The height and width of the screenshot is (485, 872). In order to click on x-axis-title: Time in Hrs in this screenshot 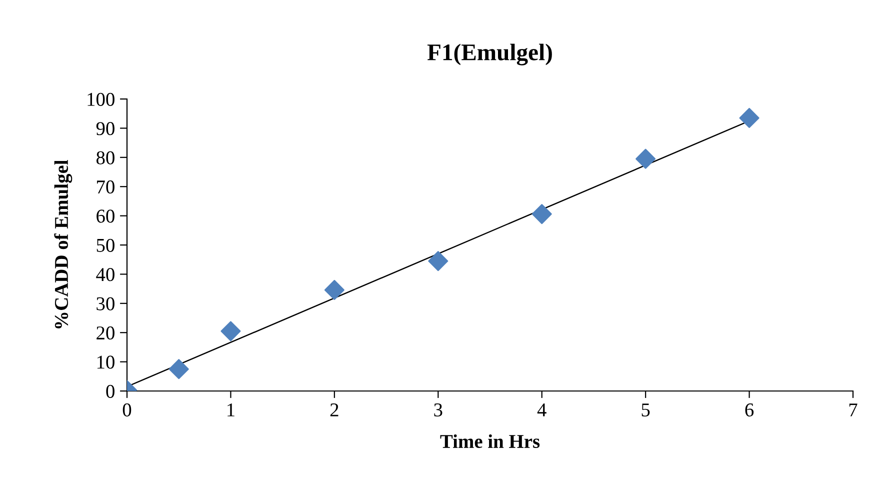, I will do `click(490, 441)`.